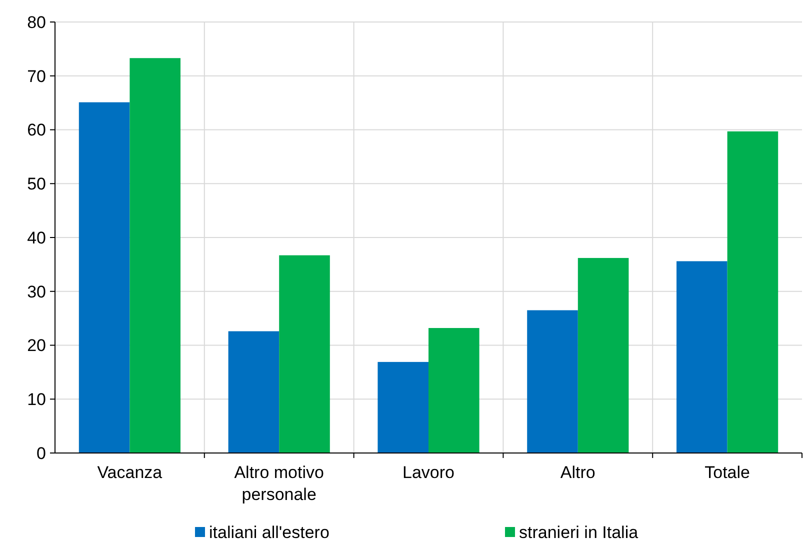 This screenshot has width=804, height=547. What do you see at coordinates (36, 76) in the screenshot?
I see `y-tick-label: 70` at bounding box center [36, 76].